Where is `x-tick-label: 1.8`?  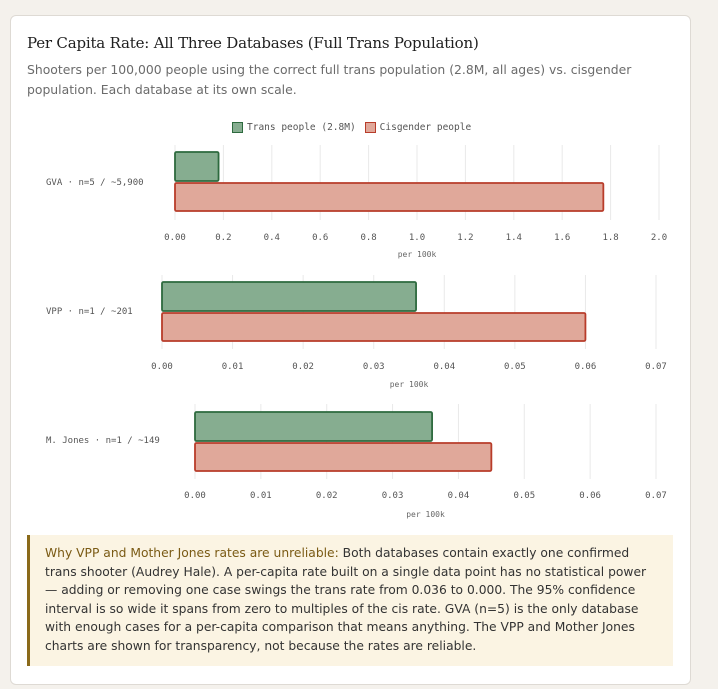
x-tick-label: 1.8 is located at coordinates (610, 238).